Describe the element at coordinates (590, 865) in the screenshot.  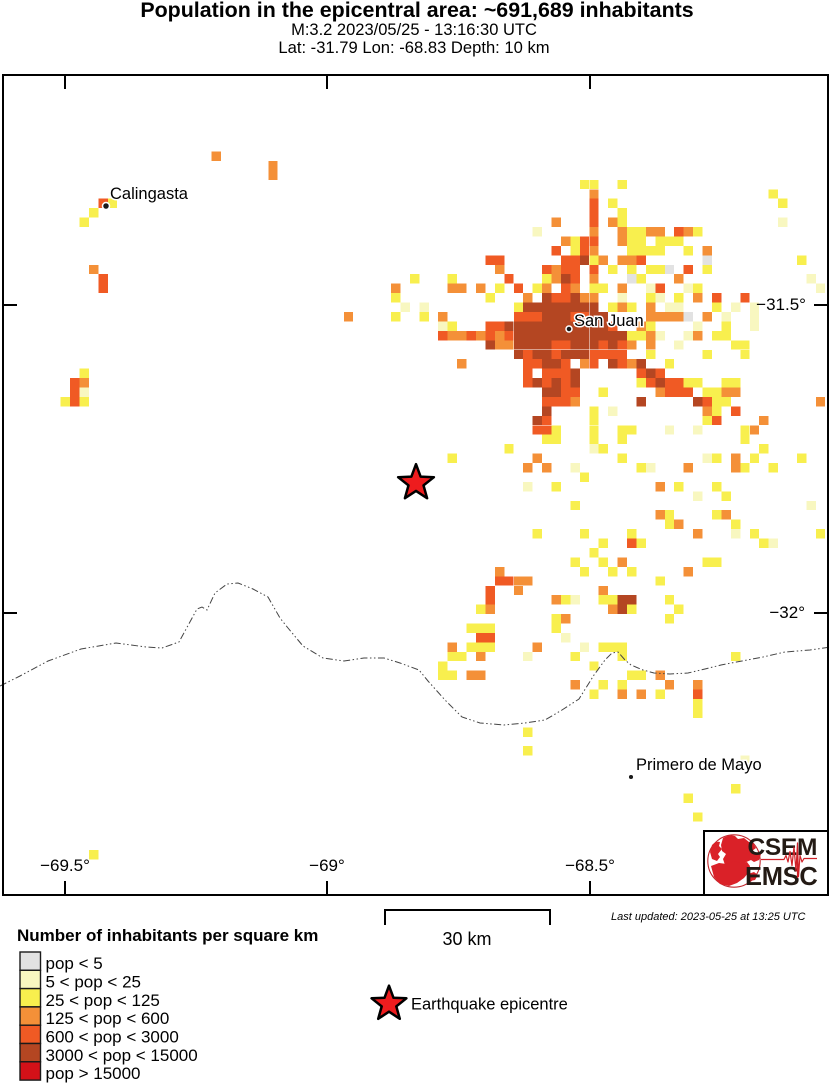
I see `svg-text: −68.5°` at that location.